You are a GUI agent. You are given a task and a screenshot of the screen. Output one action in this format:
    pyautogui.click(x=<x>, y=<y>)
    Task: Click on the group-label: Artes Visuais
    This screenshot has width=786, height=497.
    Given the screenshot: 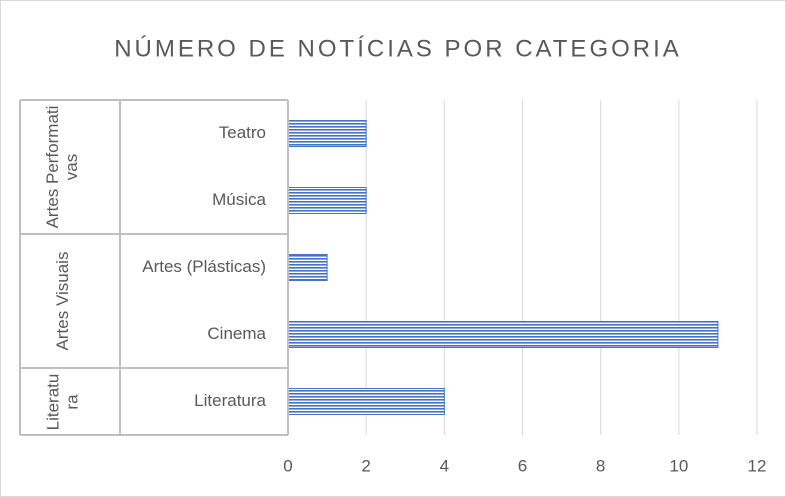 What is the action you would take?
    pyautogui.click(x=62, y=301)
    